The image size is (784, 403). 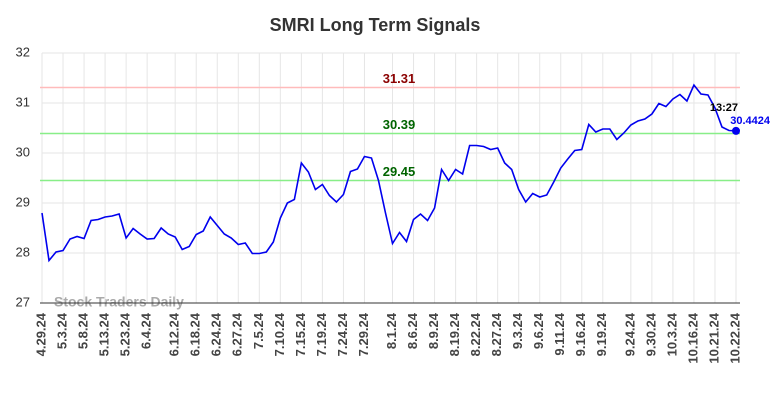 What do you see at coordinates (104, 334) in the screenshot?
I see `x-tick-label: 5.13.24` at bounding box center [104, 334].